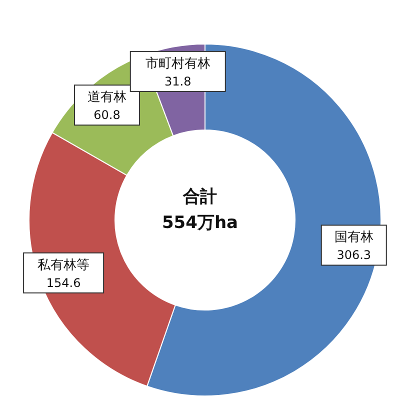  What do you see at coordinates (107, 115) in the screenshot?
I see `data-label: 60.8` at bounding box center [107, 115].